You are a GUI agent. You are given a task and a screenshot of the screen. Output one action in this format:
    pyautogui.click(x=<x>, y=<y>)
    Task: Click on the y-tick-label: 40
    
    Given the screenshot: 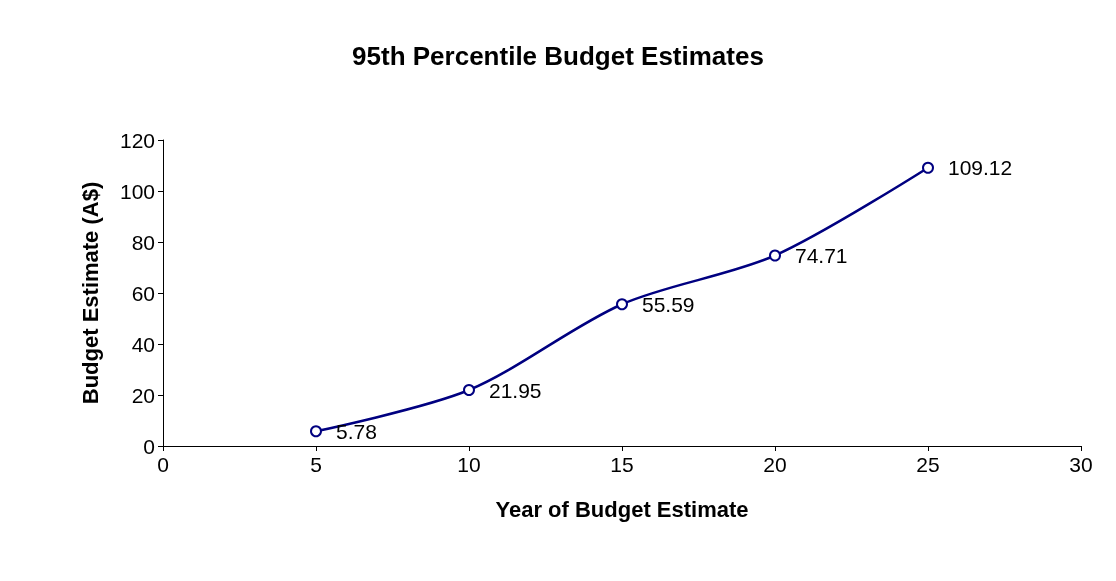 What is the action you would take?
    pyautogui.click(x=143, y=344)
    